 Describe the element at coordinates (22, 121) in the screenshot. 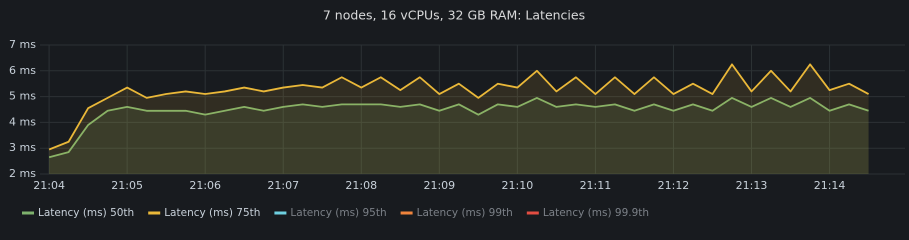

I see `y-tick-label: 4 ms` at that location.